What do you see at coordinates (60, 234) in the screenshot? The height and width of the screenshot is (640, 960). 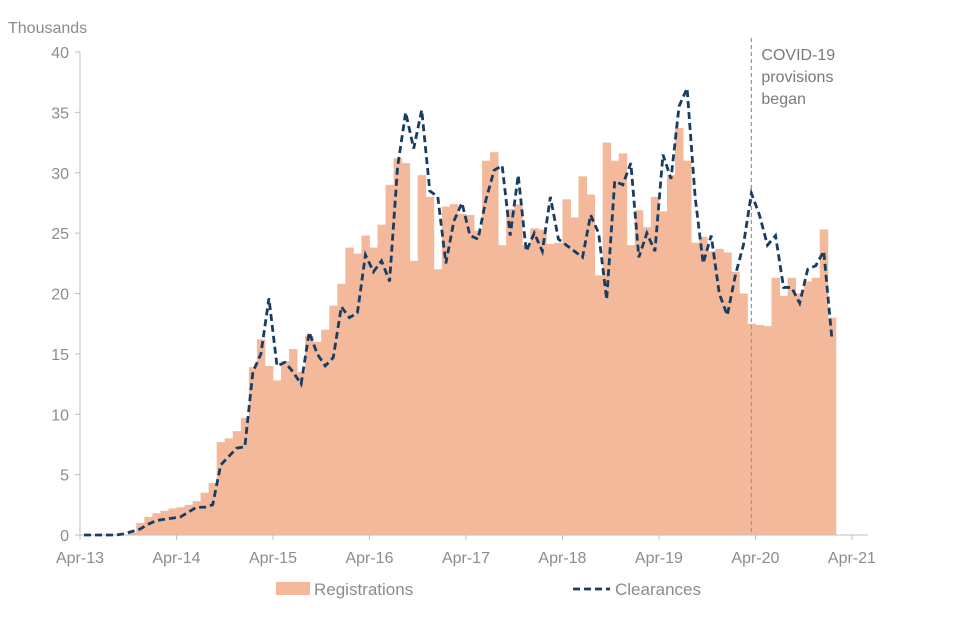 I see `y-tick-label: 25` at bounding box center [60, 234].